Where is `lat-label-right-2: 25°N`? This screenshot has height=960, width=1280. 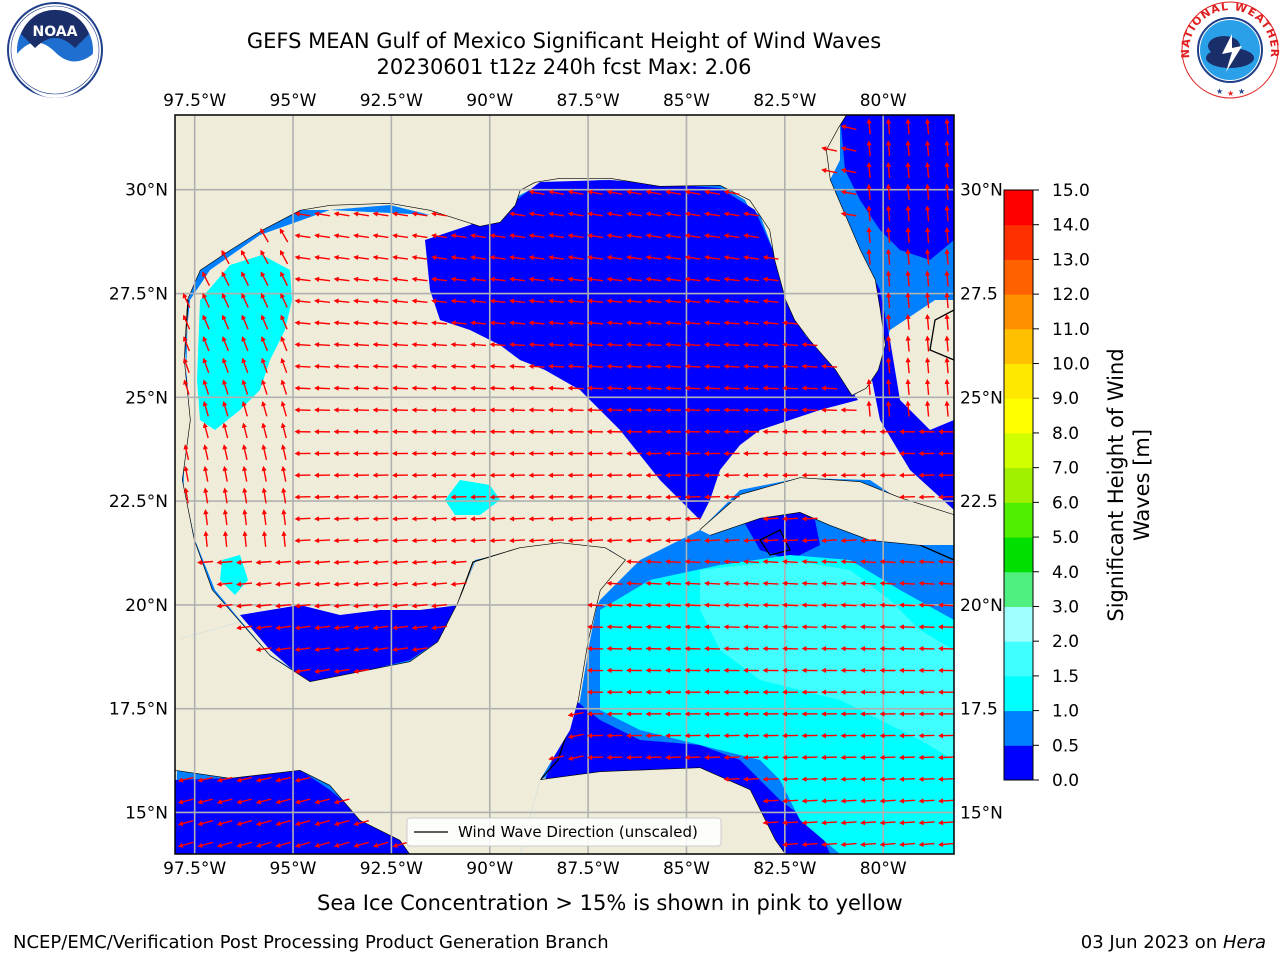
lat-label-right-2: 25°N is located at coordinates (981, 398).